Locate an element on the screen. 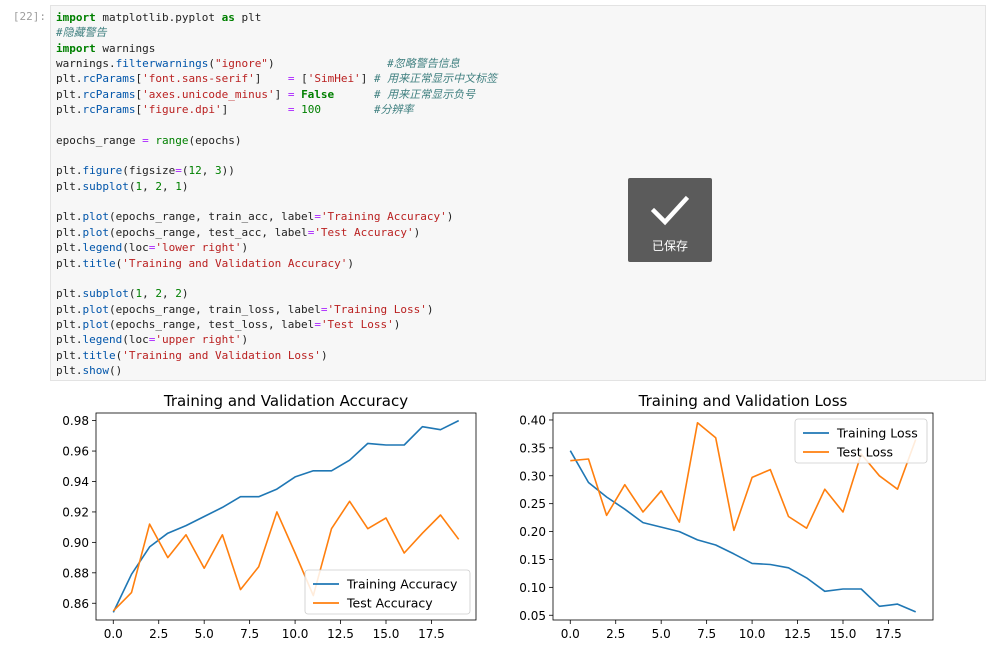 This screenshot has width=988, height=658. legend-label: Training Accuracy is located at coordinates (402, 584).